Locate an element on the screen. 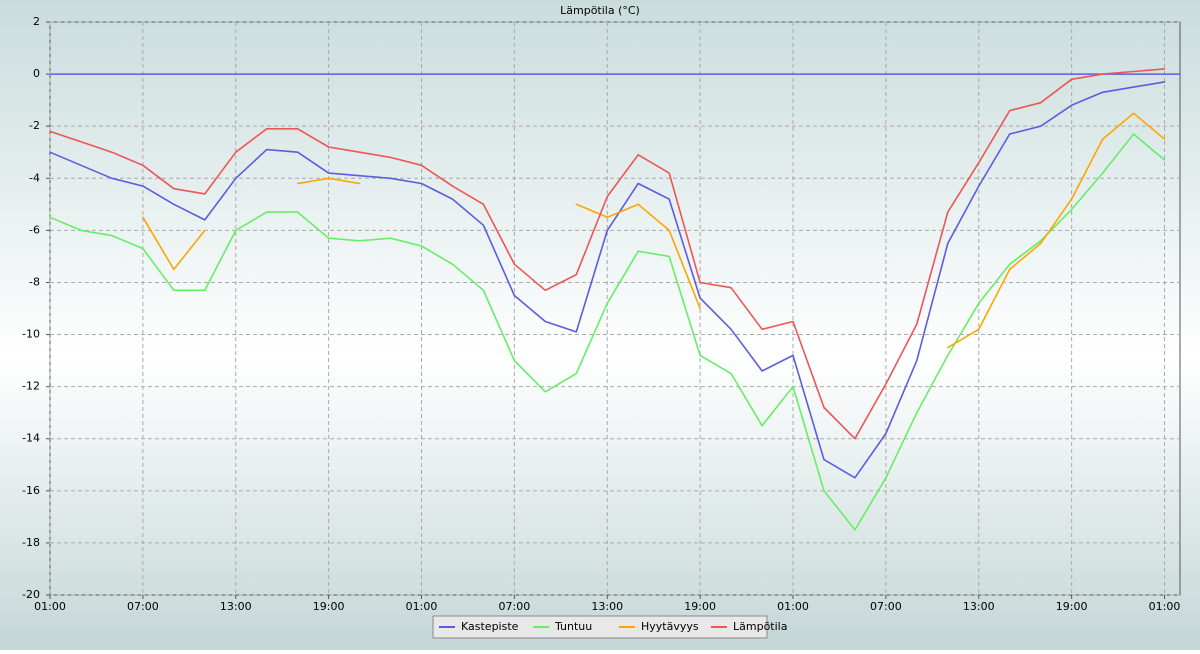  legend-label: Hyytävyys is located at coordinates (670, 626).